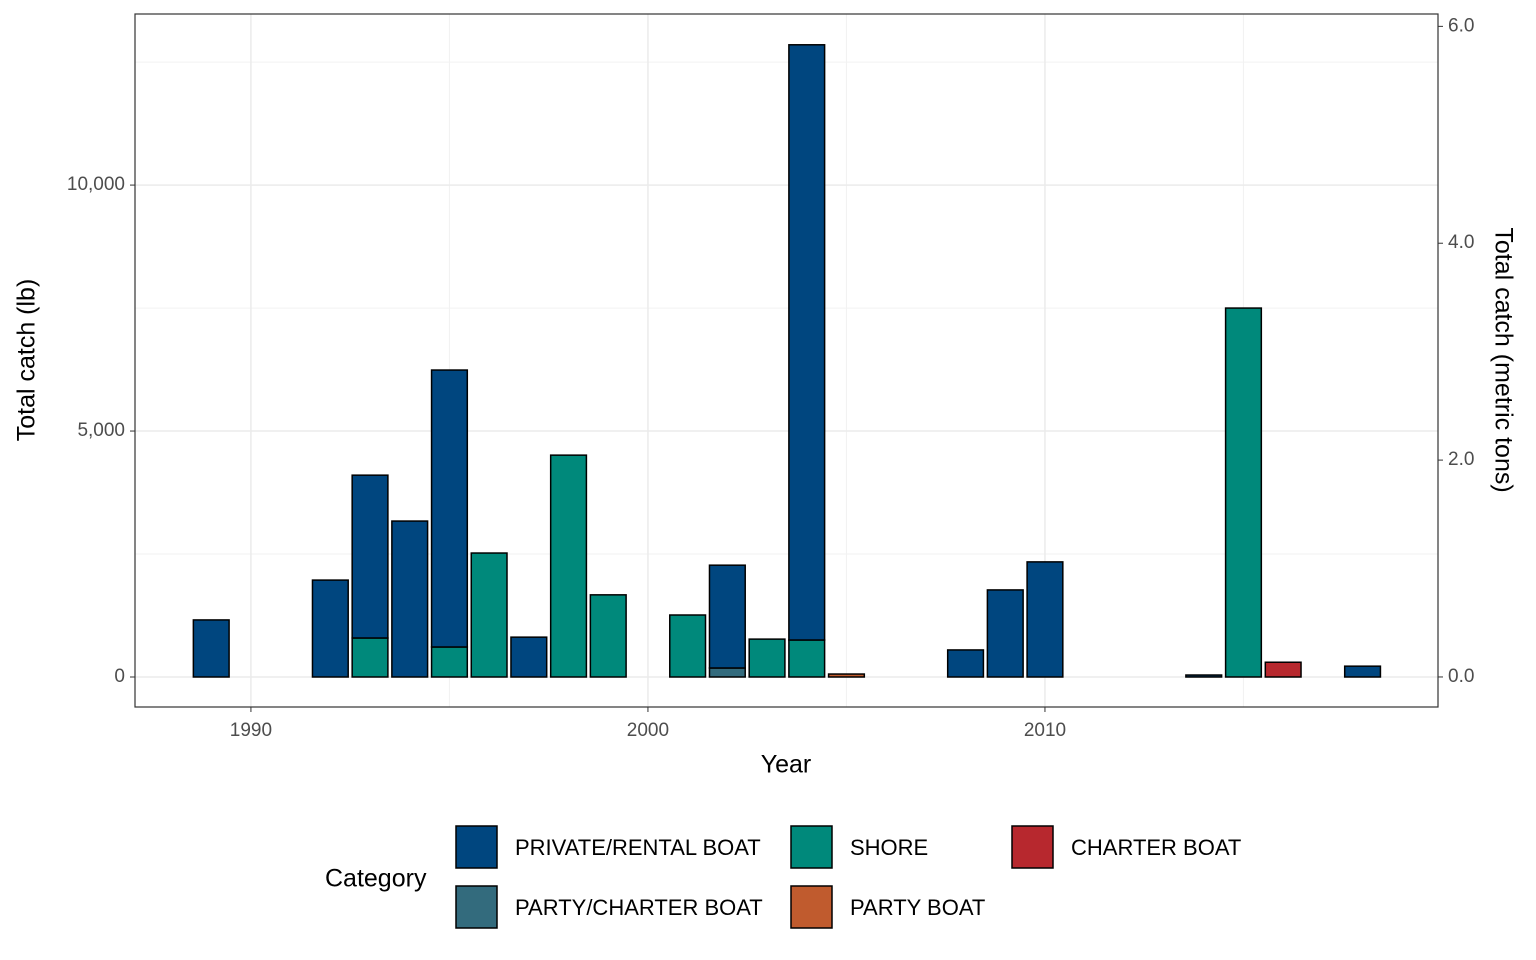 The image size is (1536, 960). What do you see at coordinates (1461, 25) in the screenshot?
I see `y2-tick-label: 6.0` at bounding box center [1461, 25].